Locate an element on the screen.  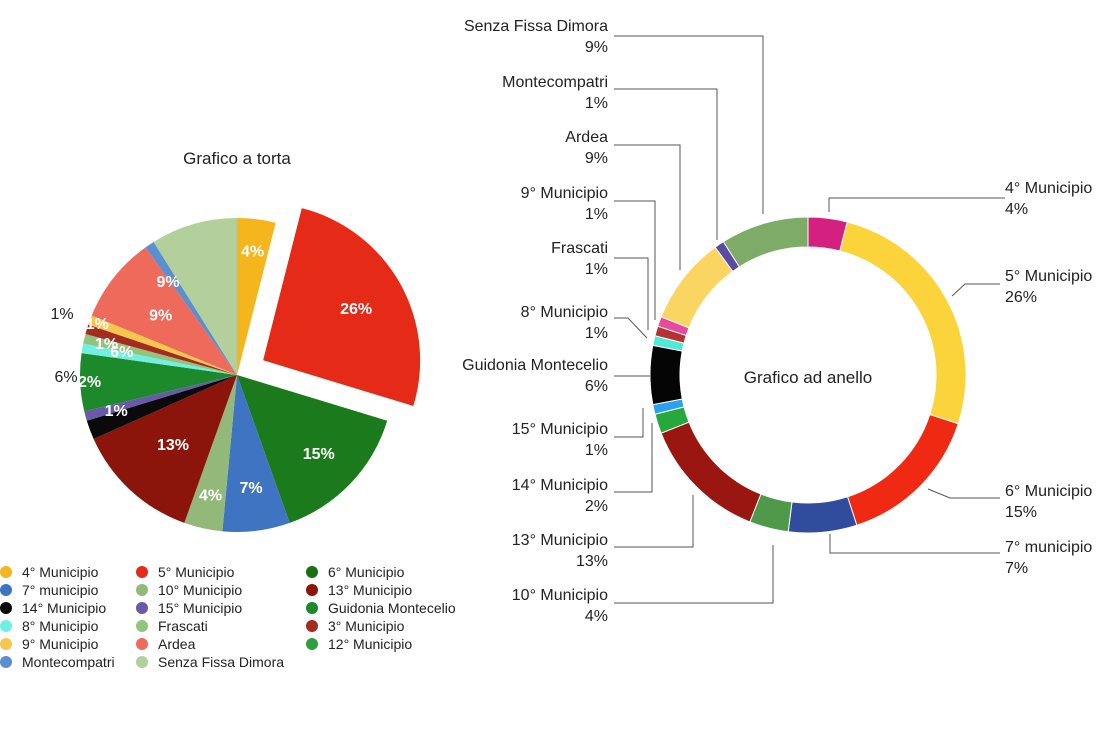
pie-slice-15-municipio is located at coordinates (160, 398).